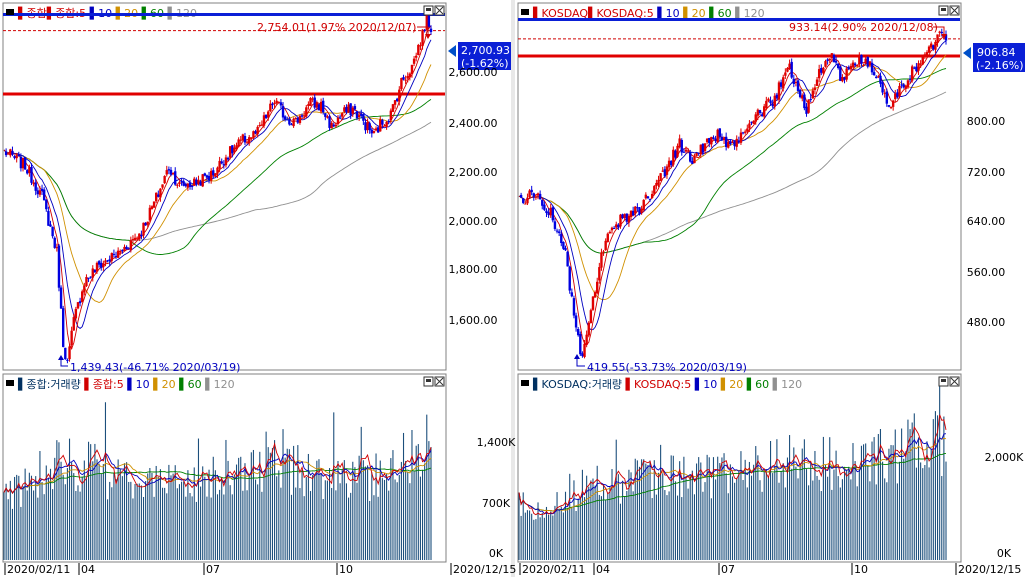 The width and height of the screenshot is (1026, 577). What do you see at coordinates (996, 52) in the screenshot?
I see `kosdaq-current-price: 906.84` at bounding box center [996, 52].